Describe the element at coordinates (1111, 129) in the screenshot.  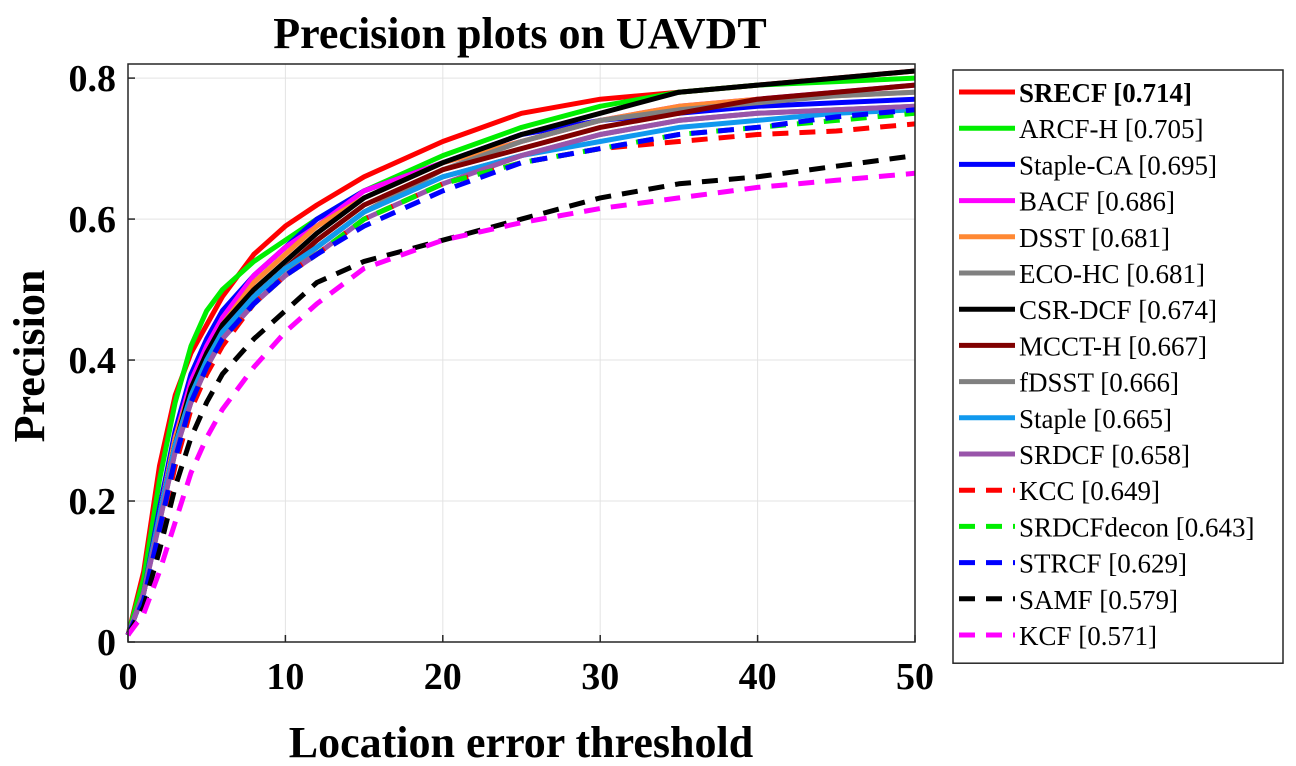
I see `legend-entry: ARCF-H [0.705]` at that location.